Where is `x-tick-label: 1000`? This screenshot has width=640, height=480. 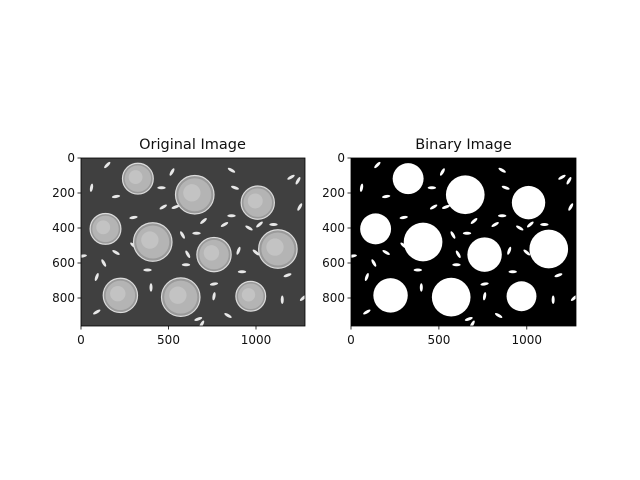 x-tick-label: 1000 is located at coordinates (256, 340).